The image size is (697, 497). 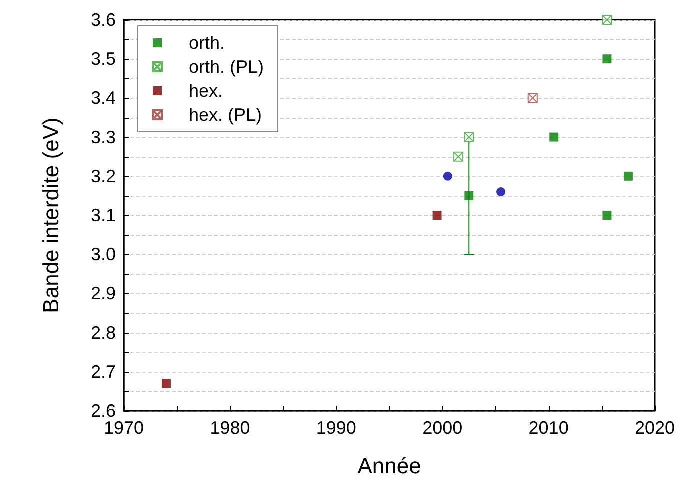 I want to click on y-tick-label: 3.4, so click(x=103, y=98).